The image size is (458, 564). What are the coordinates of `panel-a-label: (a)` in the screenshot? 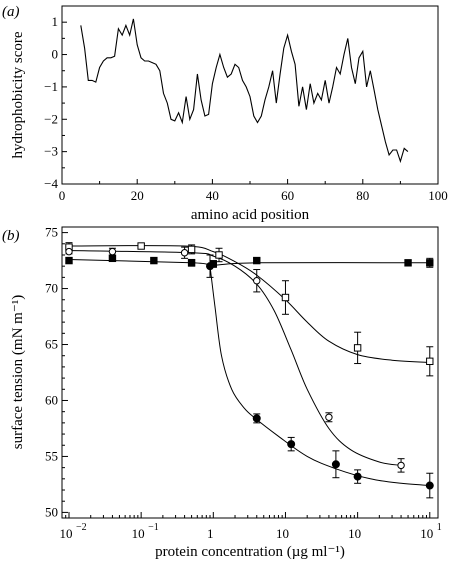 It's located at (11, 12).